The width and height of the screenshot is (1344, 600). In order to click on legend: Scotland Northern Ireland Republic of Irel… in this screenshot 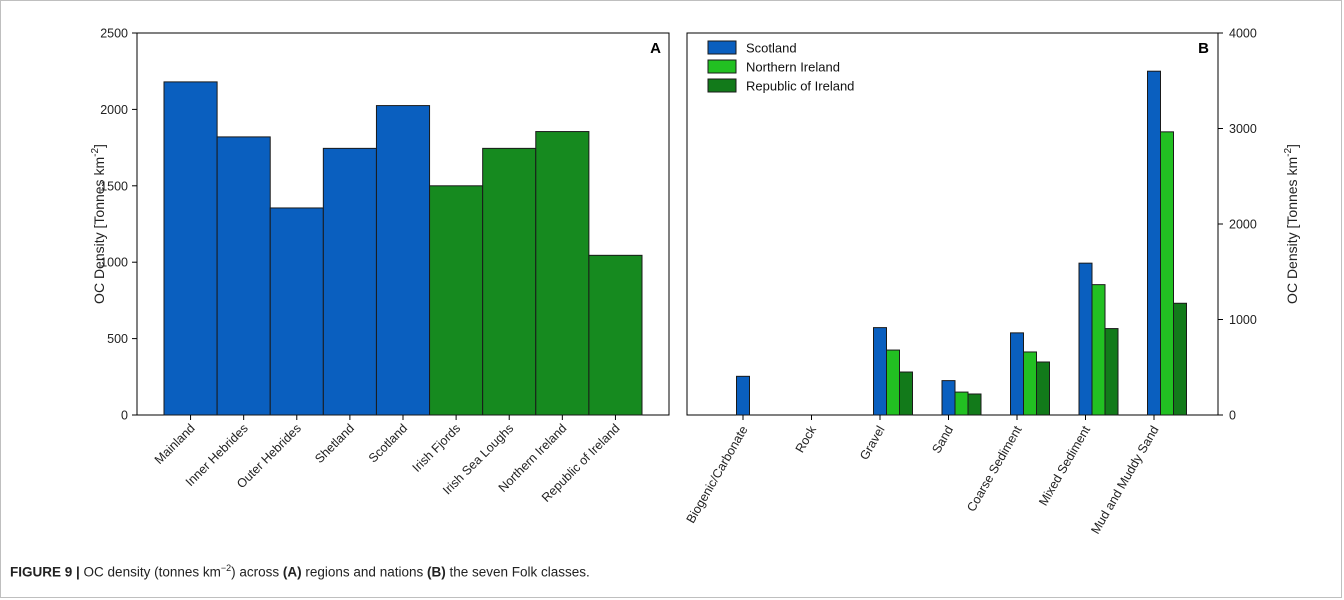, I will do `click(780, 67)`.